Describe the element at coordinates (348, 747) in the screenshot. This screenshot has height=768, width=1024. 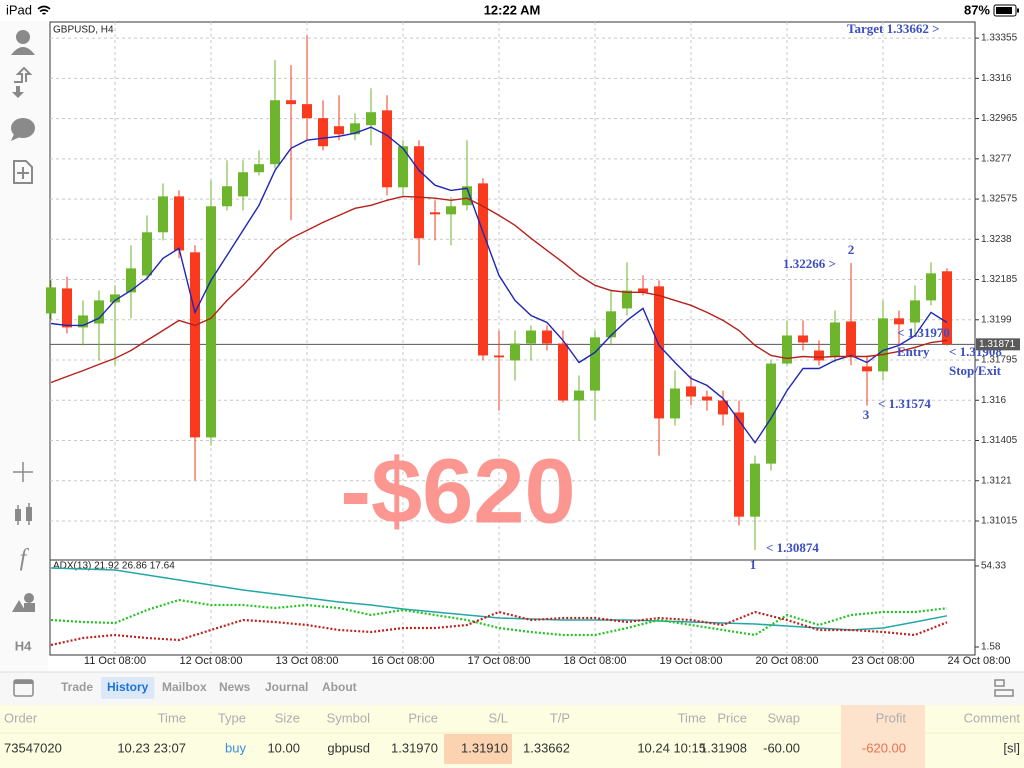
I see `table-cell: gbpusd` at that location.